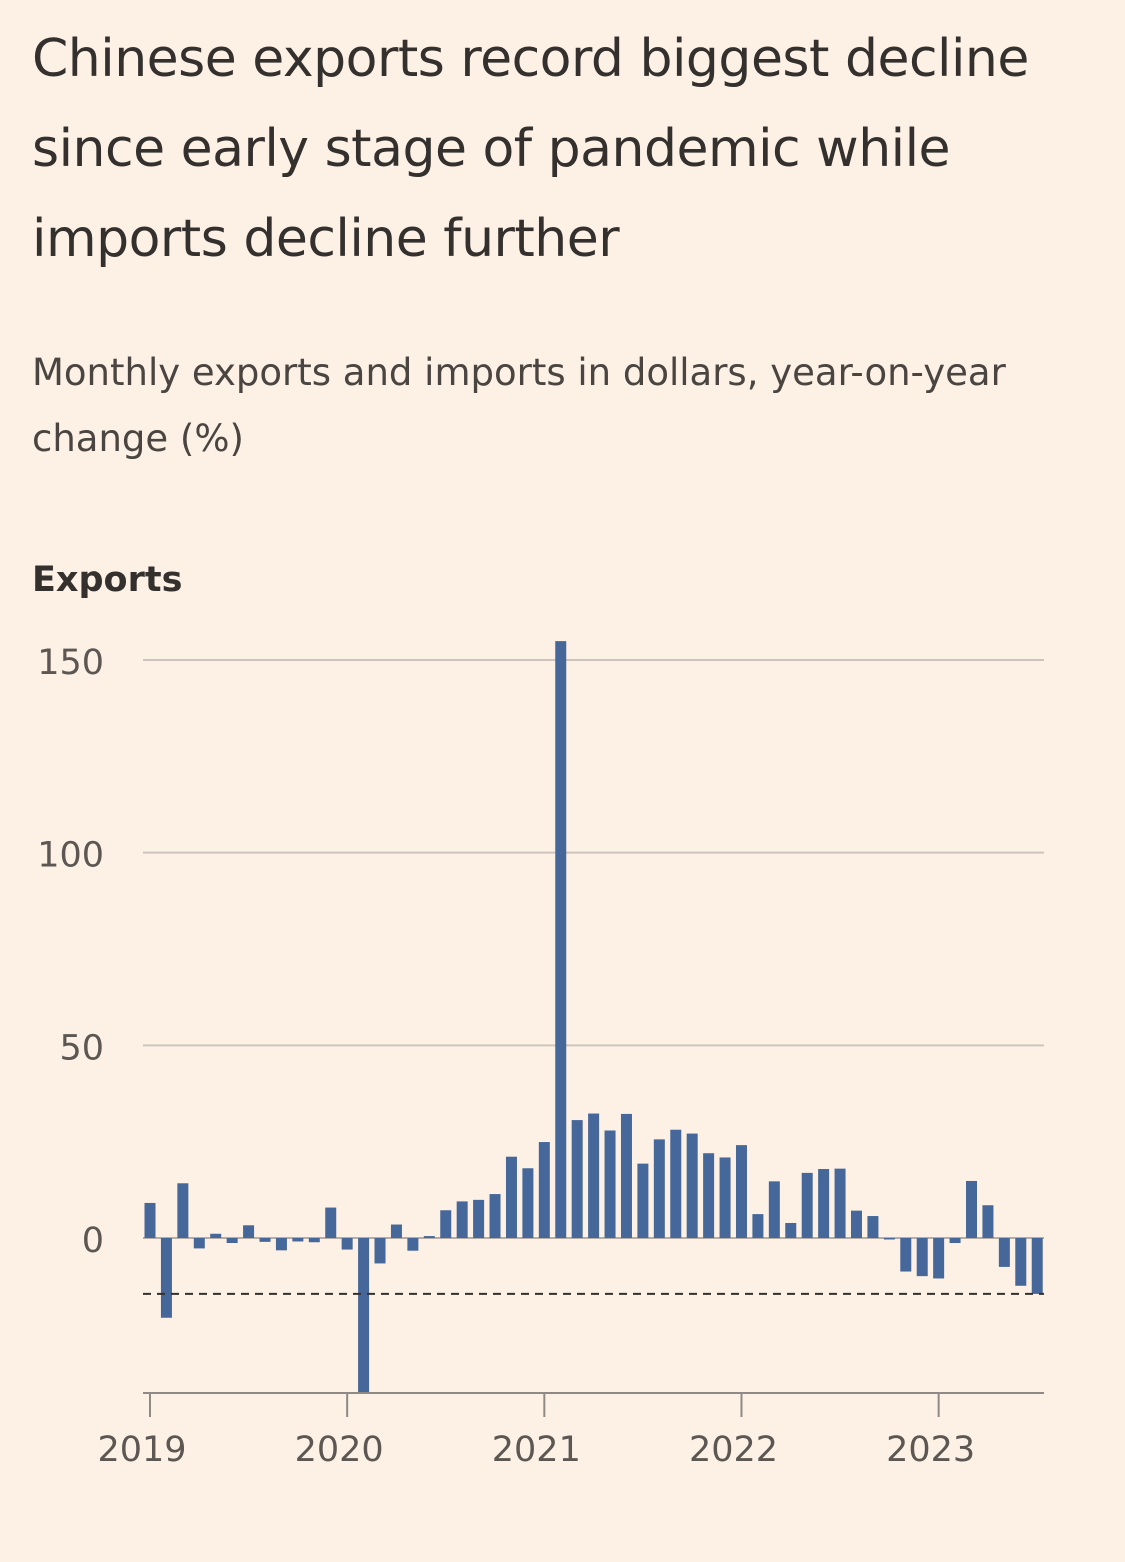 The image size is (1125, 1562). I want to click on x-tick-label-2019: 2019, so click(141, 1450).